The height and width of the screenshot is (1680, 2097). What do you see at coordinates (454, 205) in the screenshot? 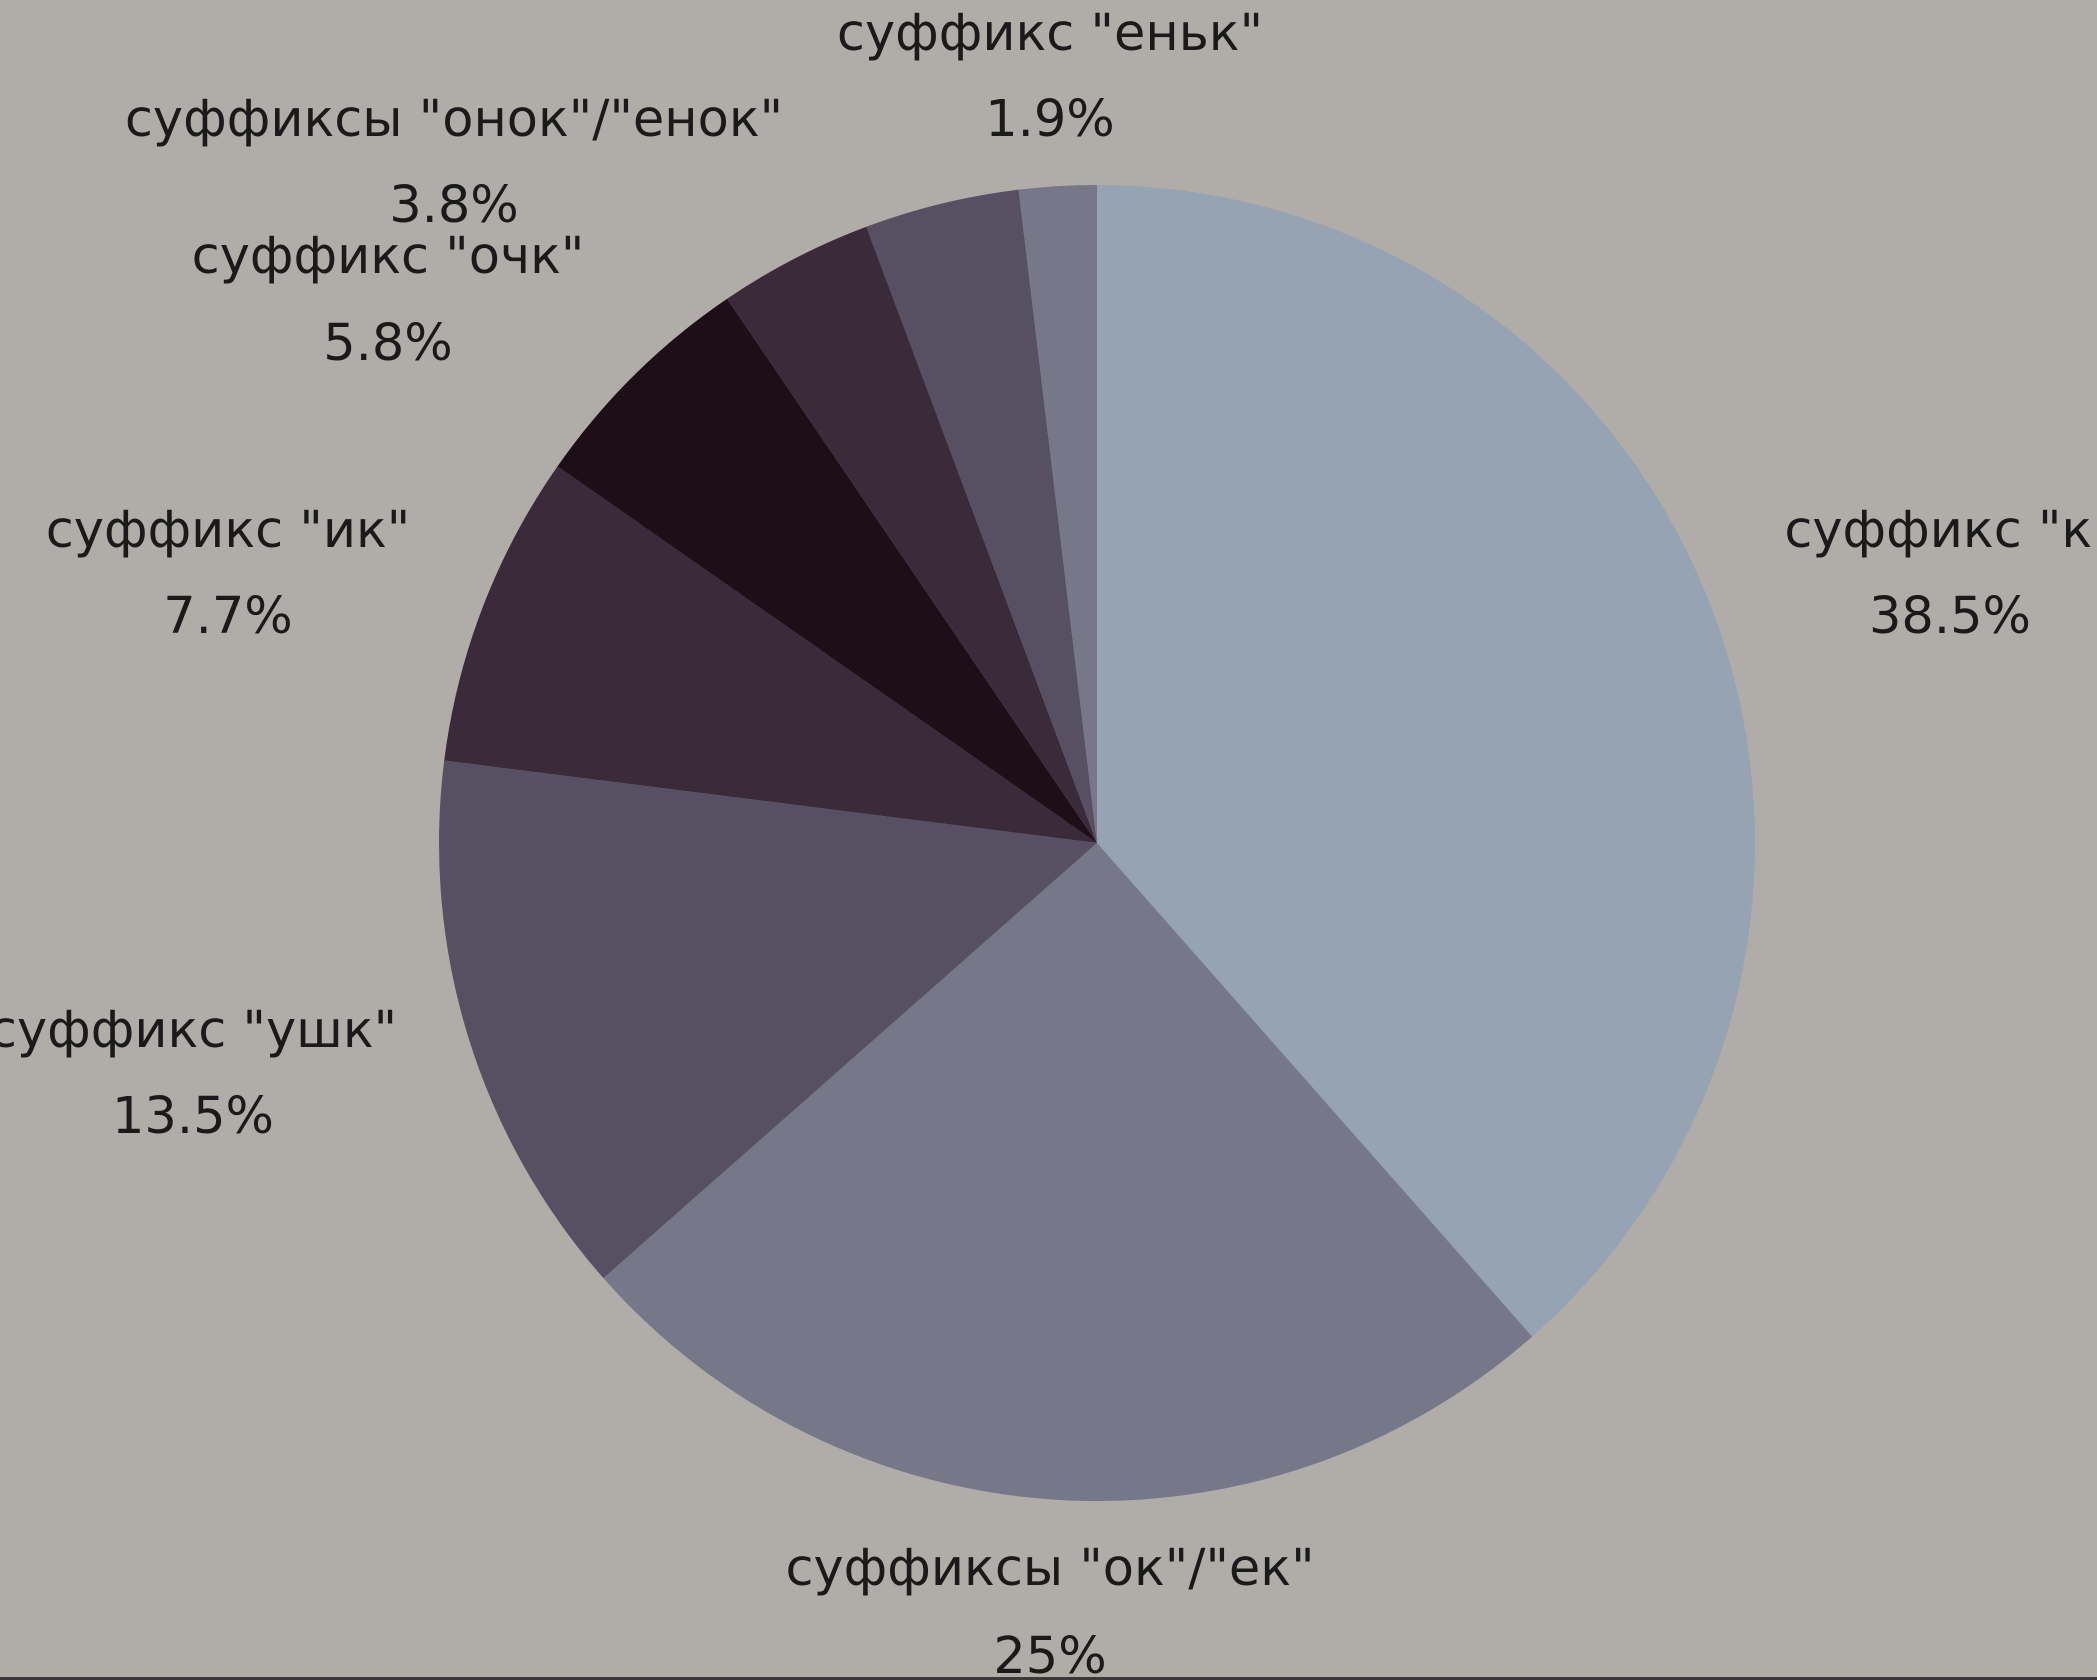
I see `slice-value-5: 3.8%` at bounding box center [454, 205].